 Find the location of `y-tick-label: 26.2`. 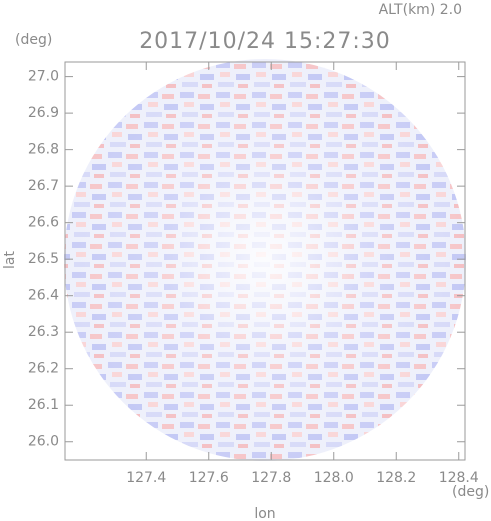

y-tick-label: 26.2 is located at coordinates (43, 369).